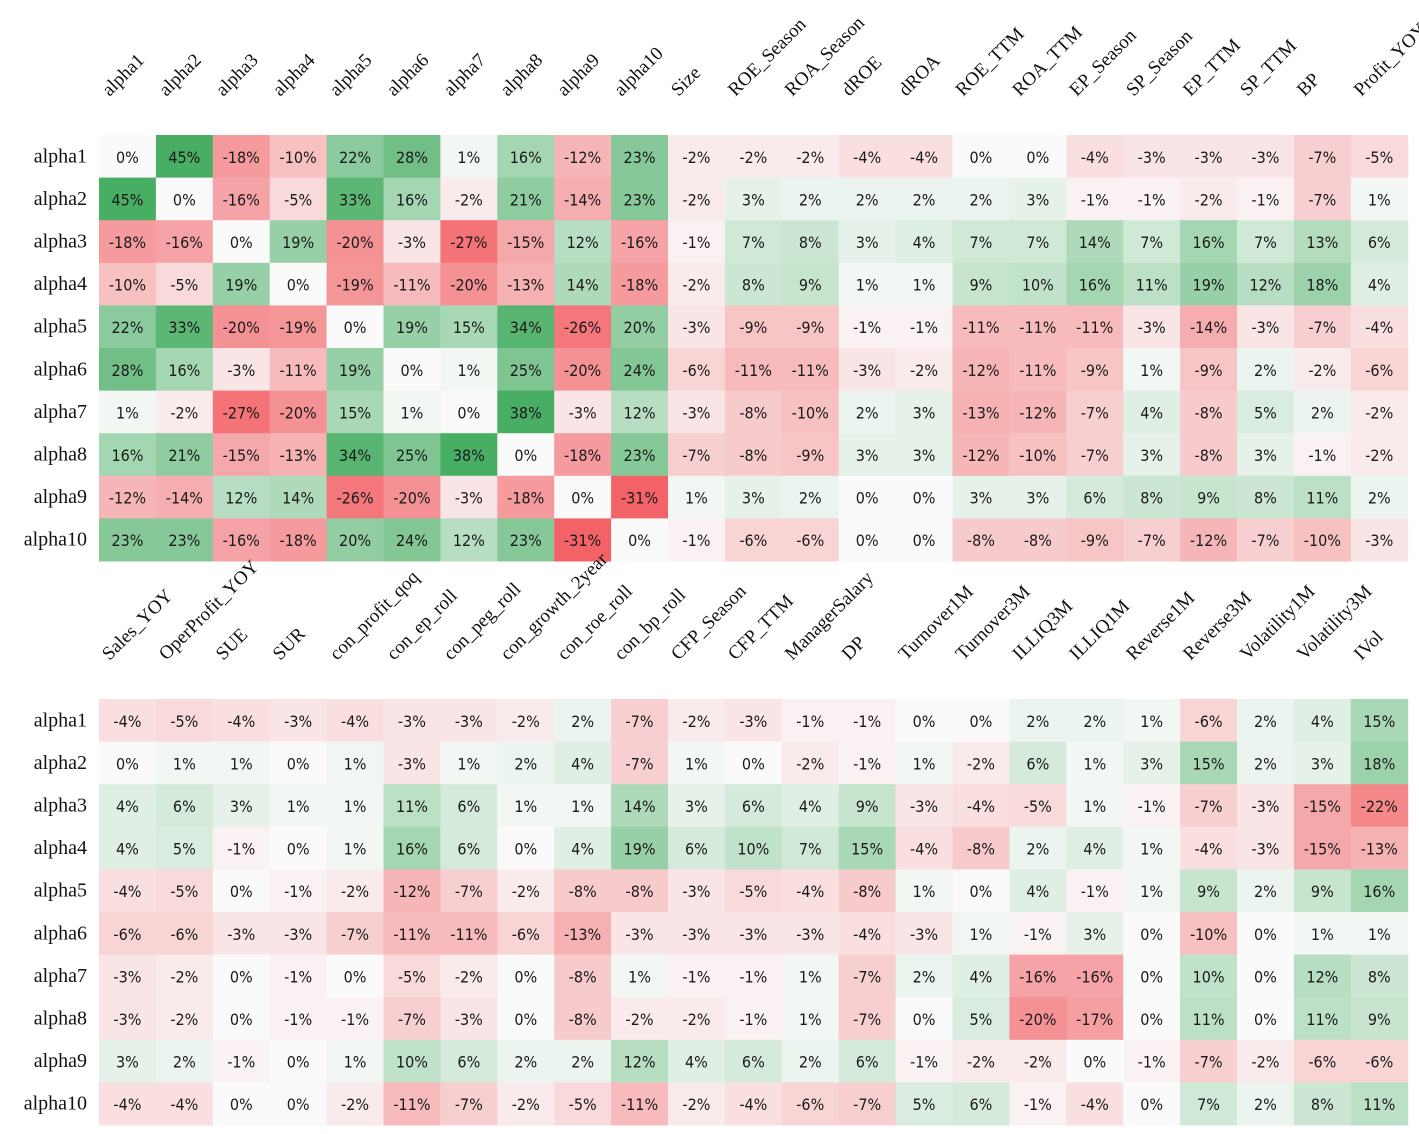 This screenshot has width=1419, height=1134. Describe the element at coordinates (1094, 1019) in the screenshot. I see `cell-value-label: -17%` at that location.